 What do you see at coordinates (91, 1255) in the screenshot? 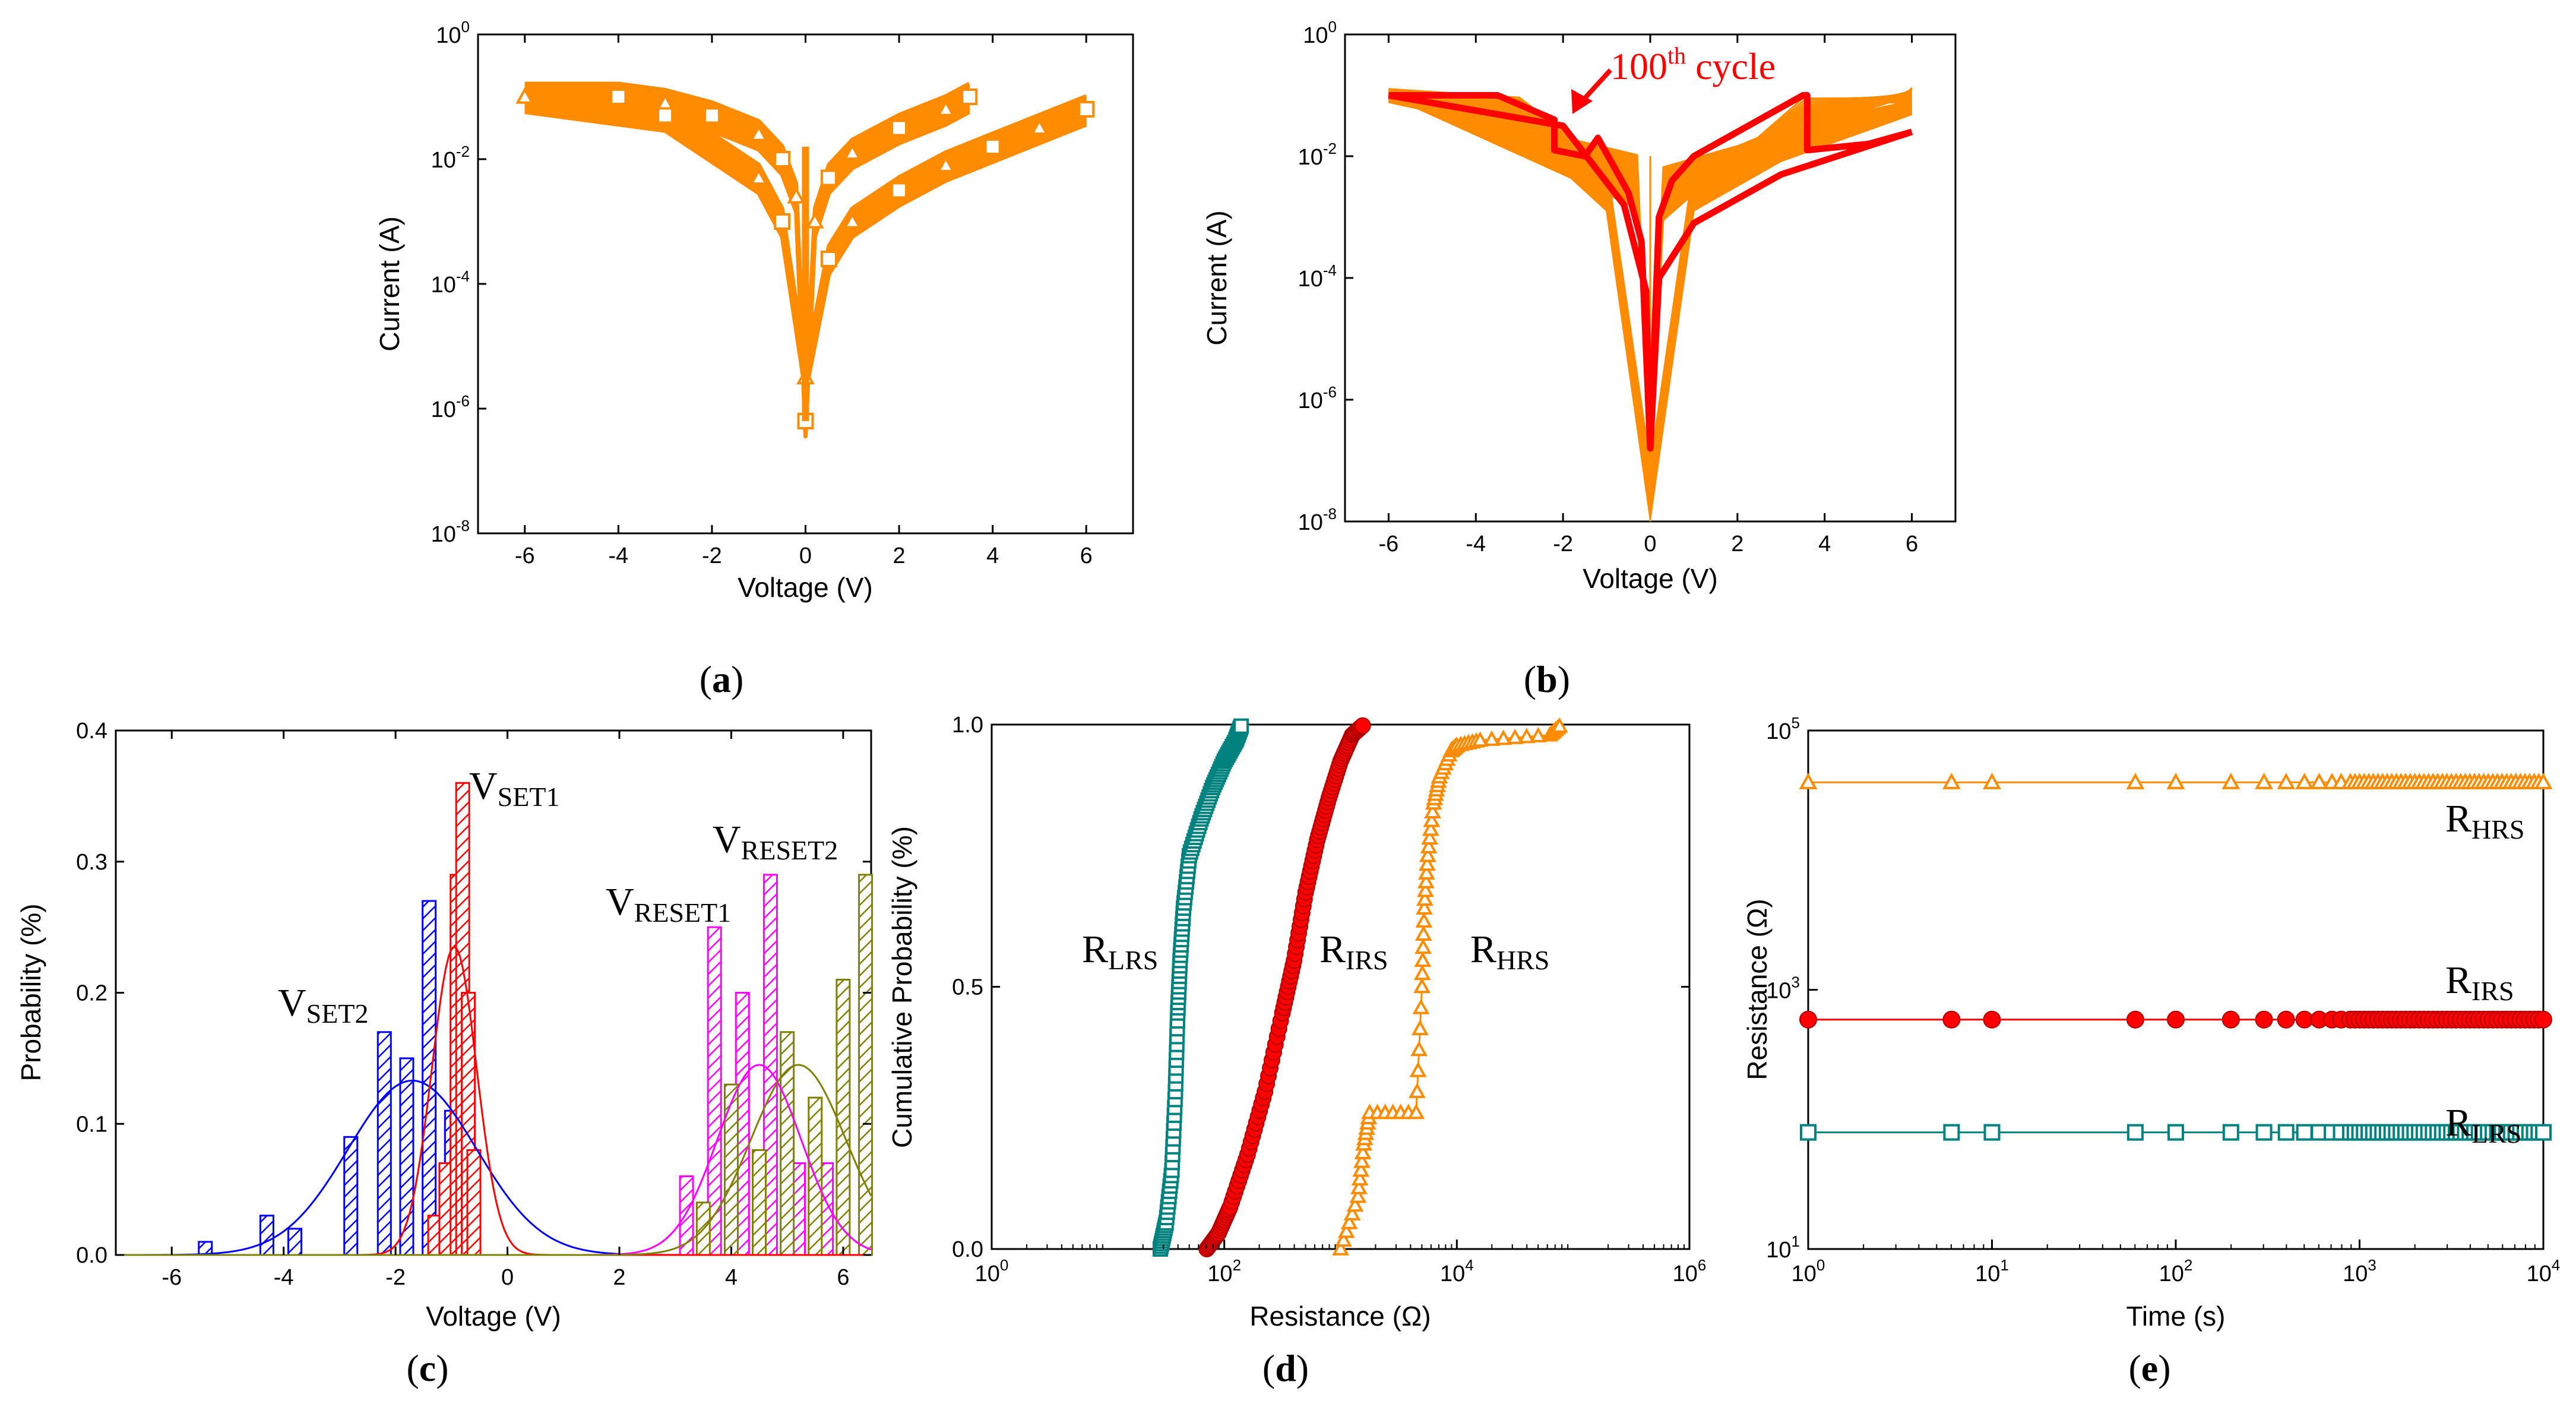
I see `panel-c-ytick-label: 0.0` at bounding box center [91, 1255].